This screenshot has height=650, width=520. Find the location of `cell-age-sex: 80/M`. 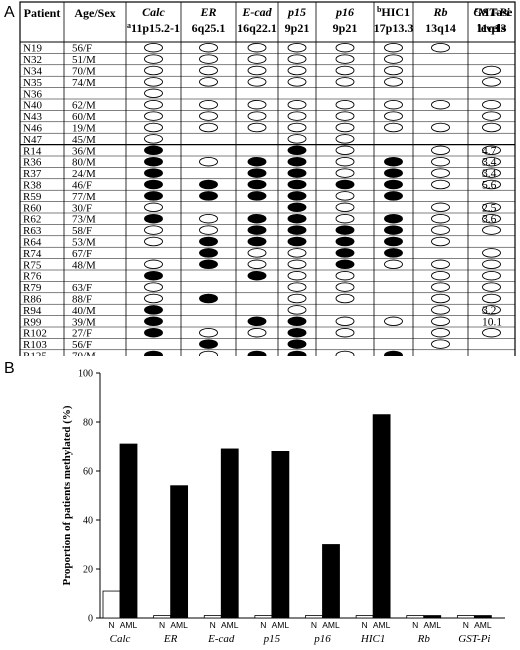

cell-age-sex: 80/M is located at coordinates (84, 163).